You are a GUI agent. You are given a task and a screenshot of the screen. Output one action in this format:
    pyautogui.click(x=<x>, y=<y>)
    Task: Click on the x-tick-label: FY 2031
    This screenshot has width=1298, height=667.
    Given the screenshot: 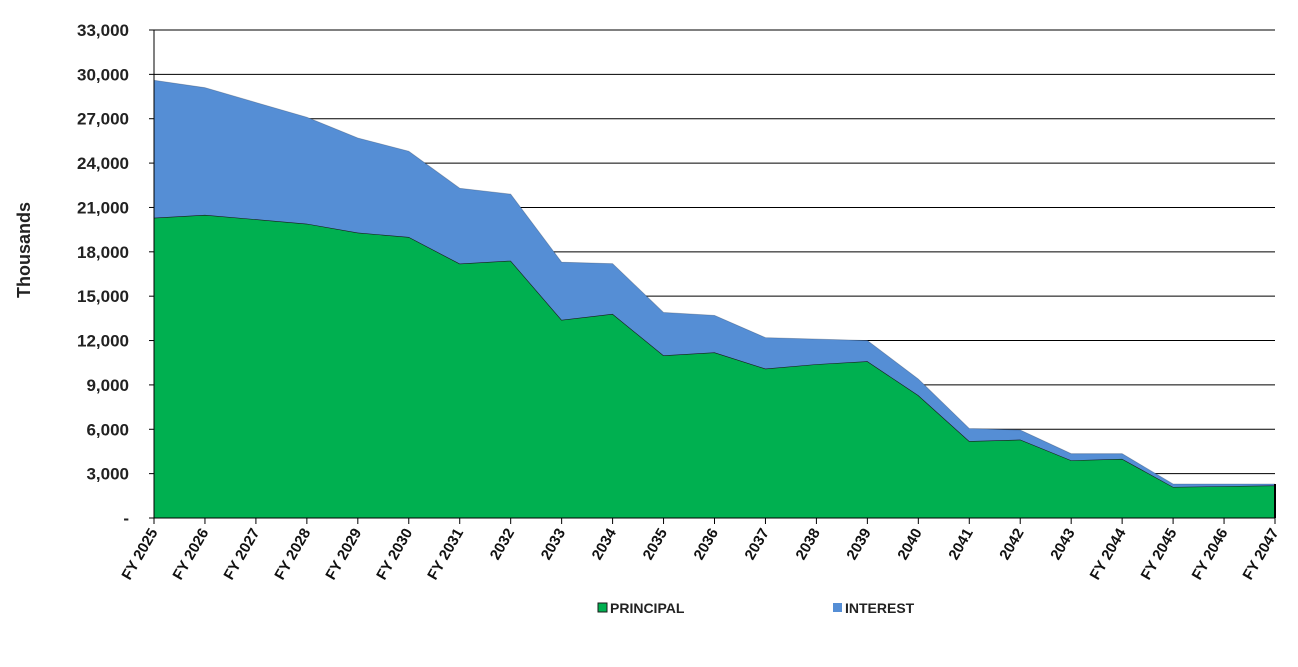 What is the action you would take?
    pyautogui.click(x=445, y=554)
    